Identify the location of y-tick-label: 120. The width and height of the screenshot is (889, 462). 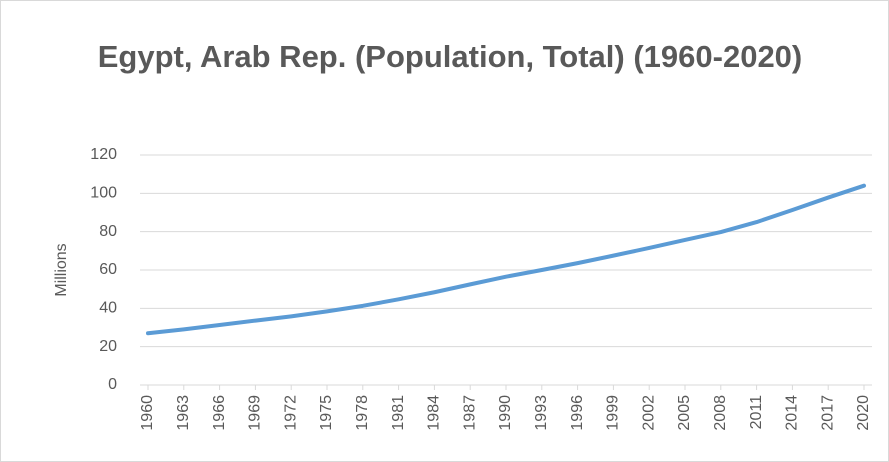
(103, 154).